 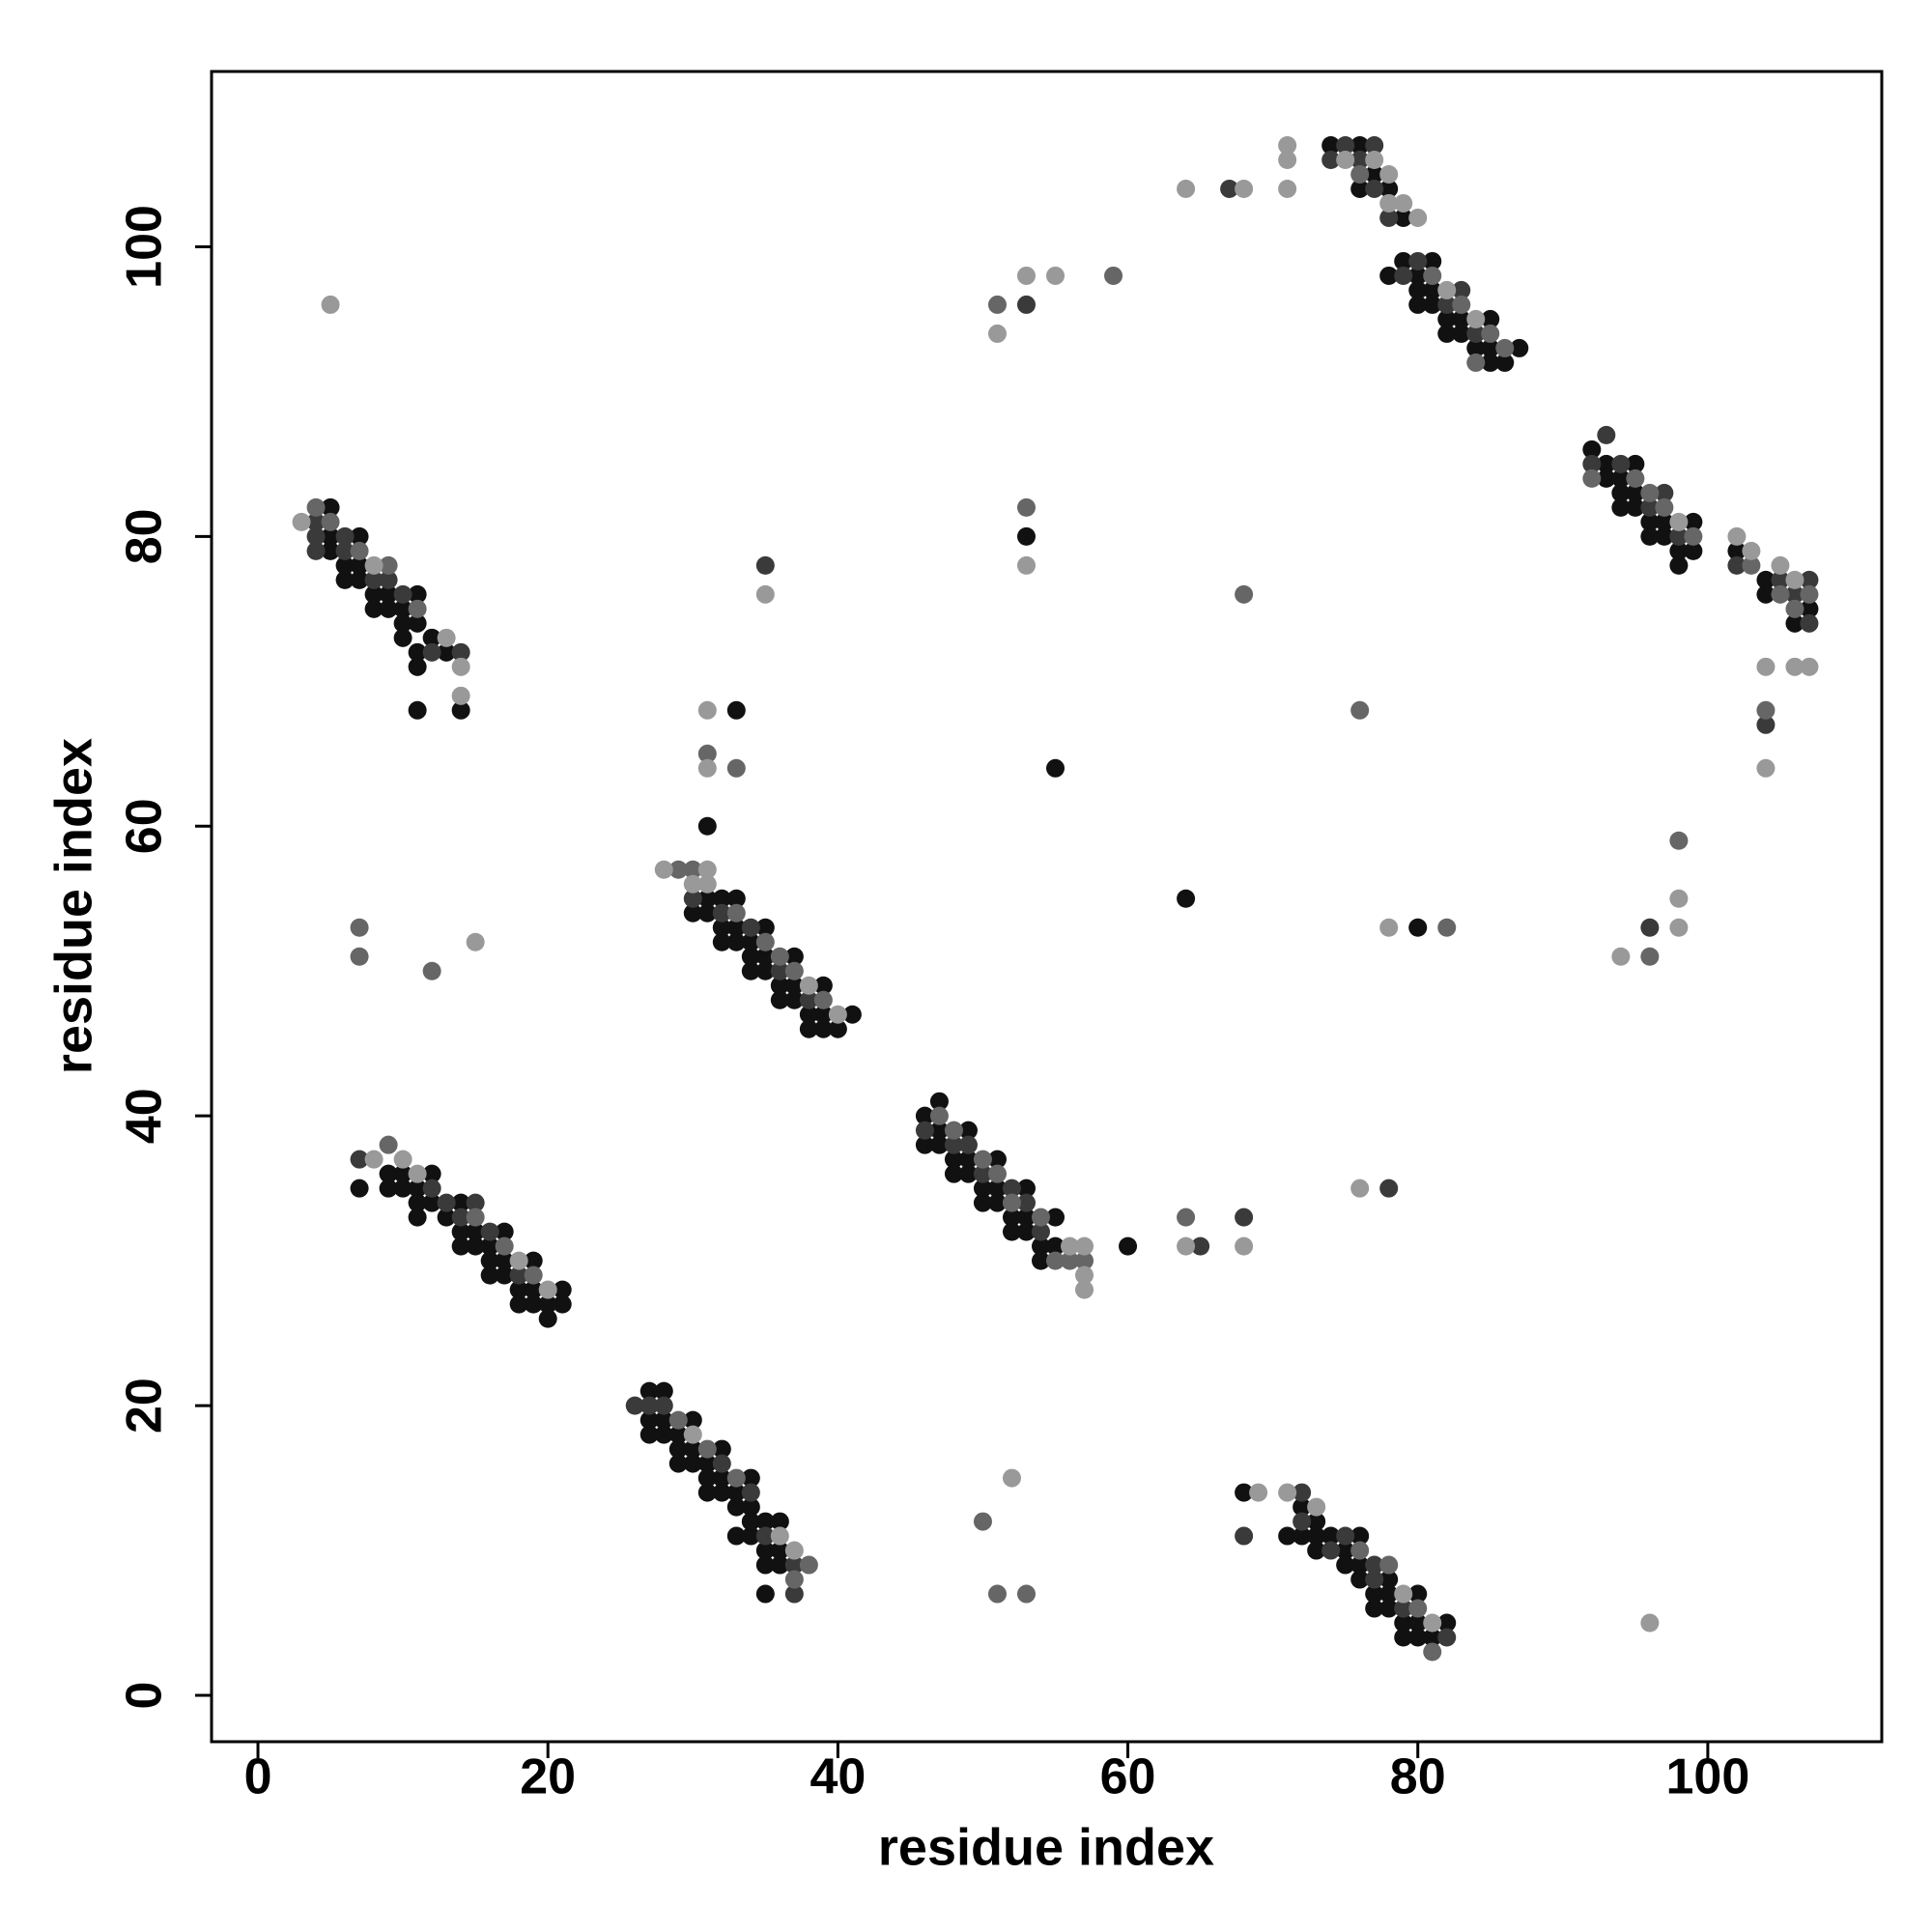 I want to click on x-tick-label: 100, so click(x=1708, y=1777).